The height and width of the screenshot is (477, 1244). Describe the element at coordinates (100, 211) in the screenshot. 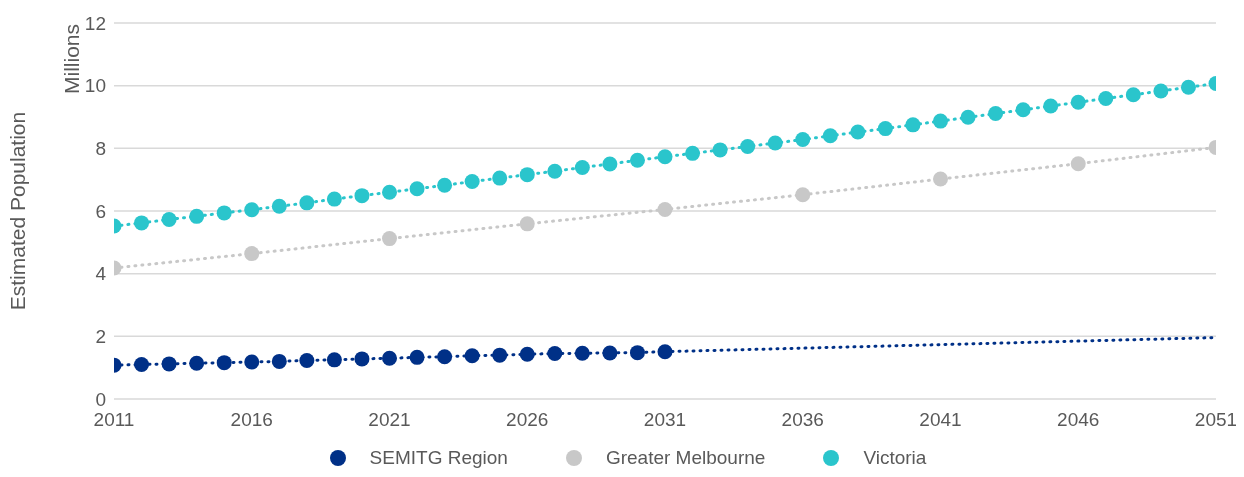

I see `y-tick-label: 6` at that location.